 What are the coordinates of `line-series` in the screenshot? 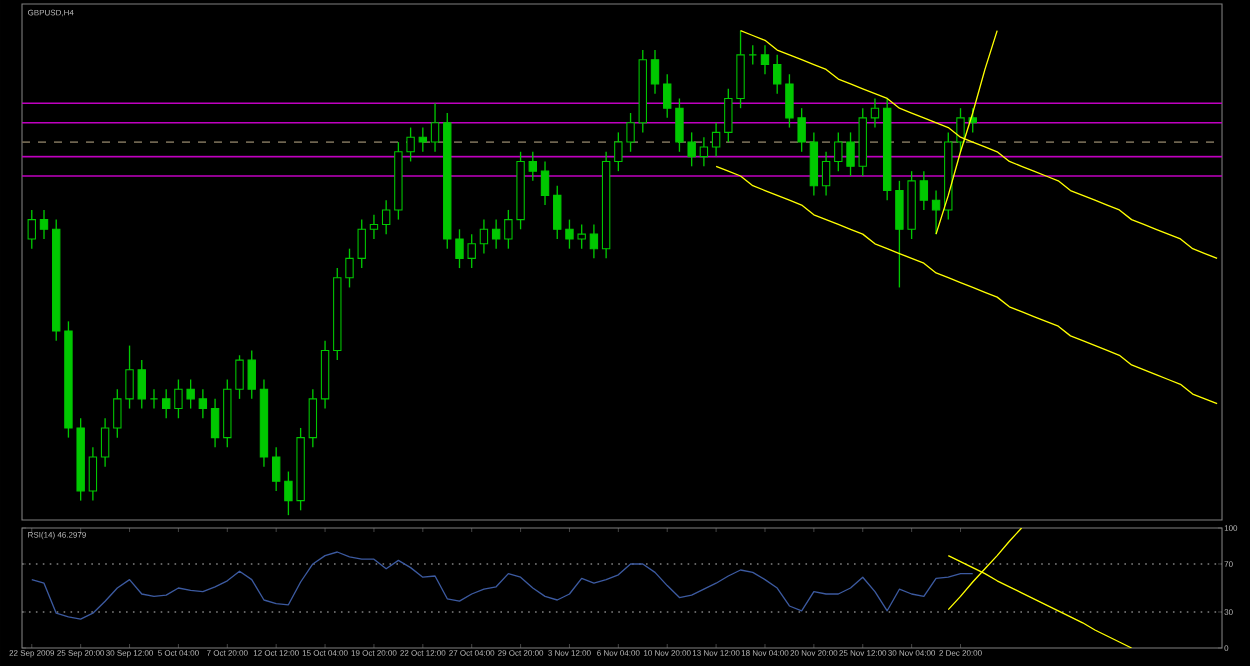 It's located at (502, 585).